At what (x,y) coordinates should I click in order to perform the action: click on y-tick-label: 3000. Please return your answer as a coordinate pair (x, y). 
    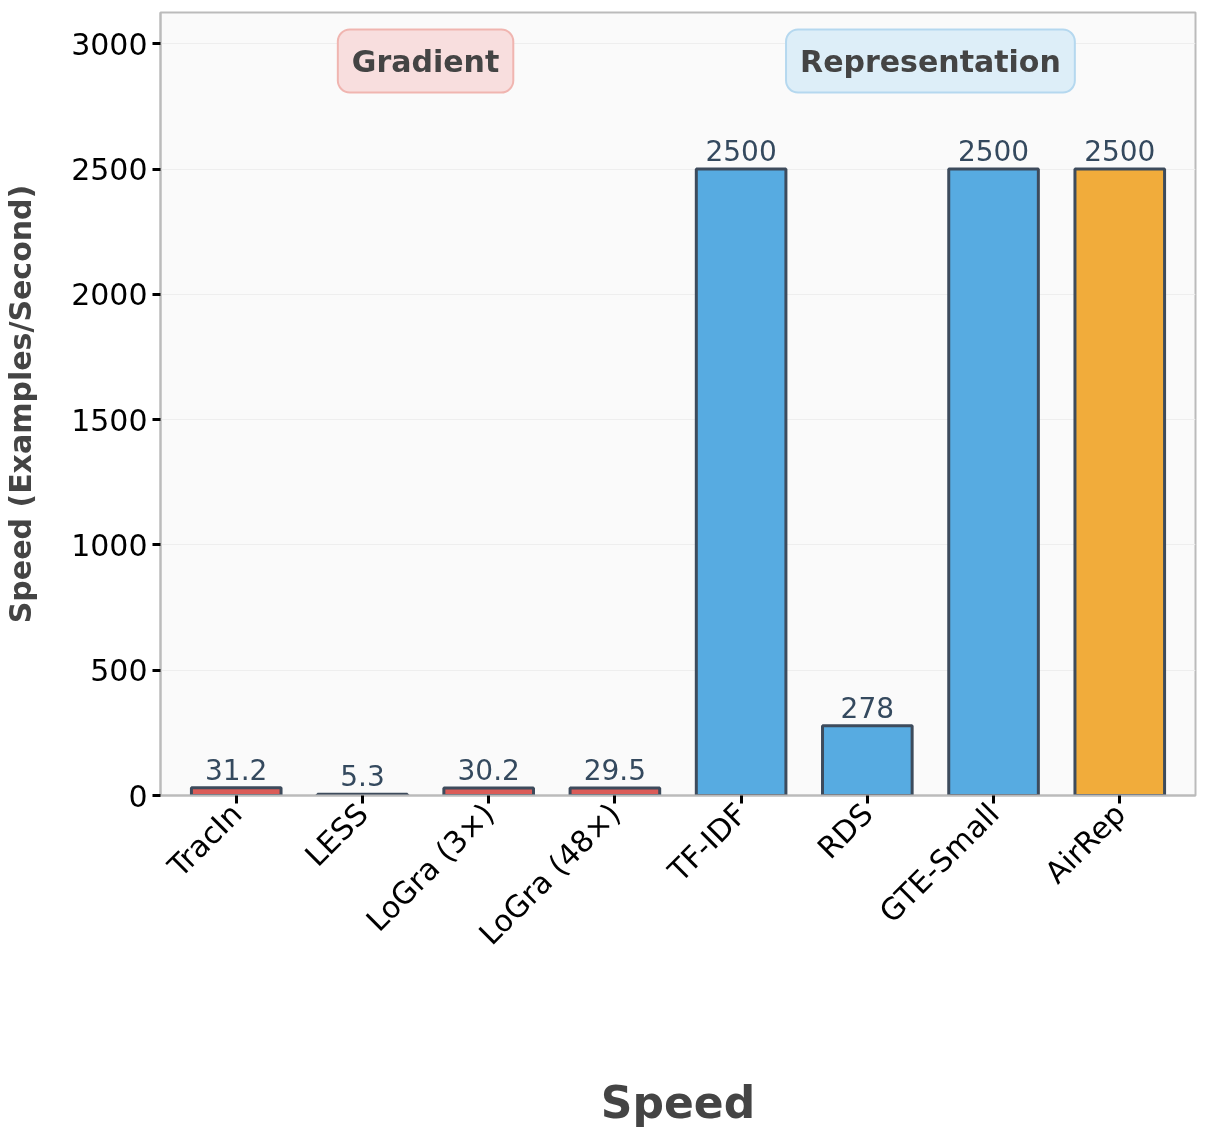
    Looking at the image, I should click on (109, 44).